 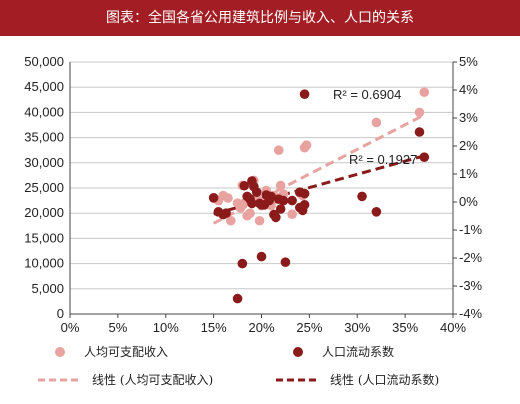 I want to click on y-right-tick-label: -2%, so click(x=471, y=257).